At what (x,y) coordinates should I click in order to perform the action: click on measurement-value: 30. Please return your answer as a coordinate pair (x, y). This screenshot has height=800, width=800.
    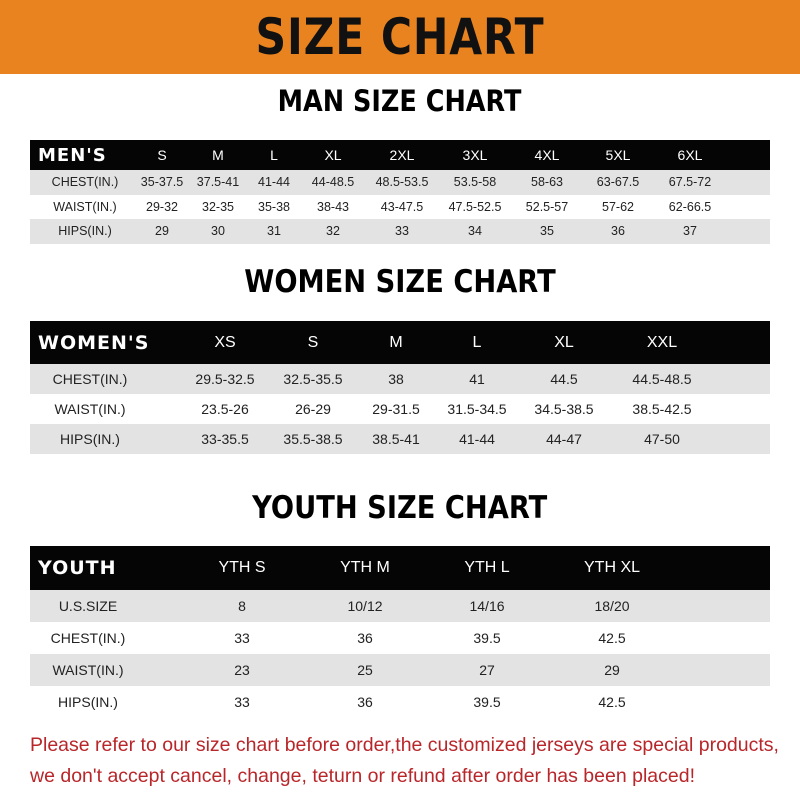
    Looking at the image, I should click on (218, 231).